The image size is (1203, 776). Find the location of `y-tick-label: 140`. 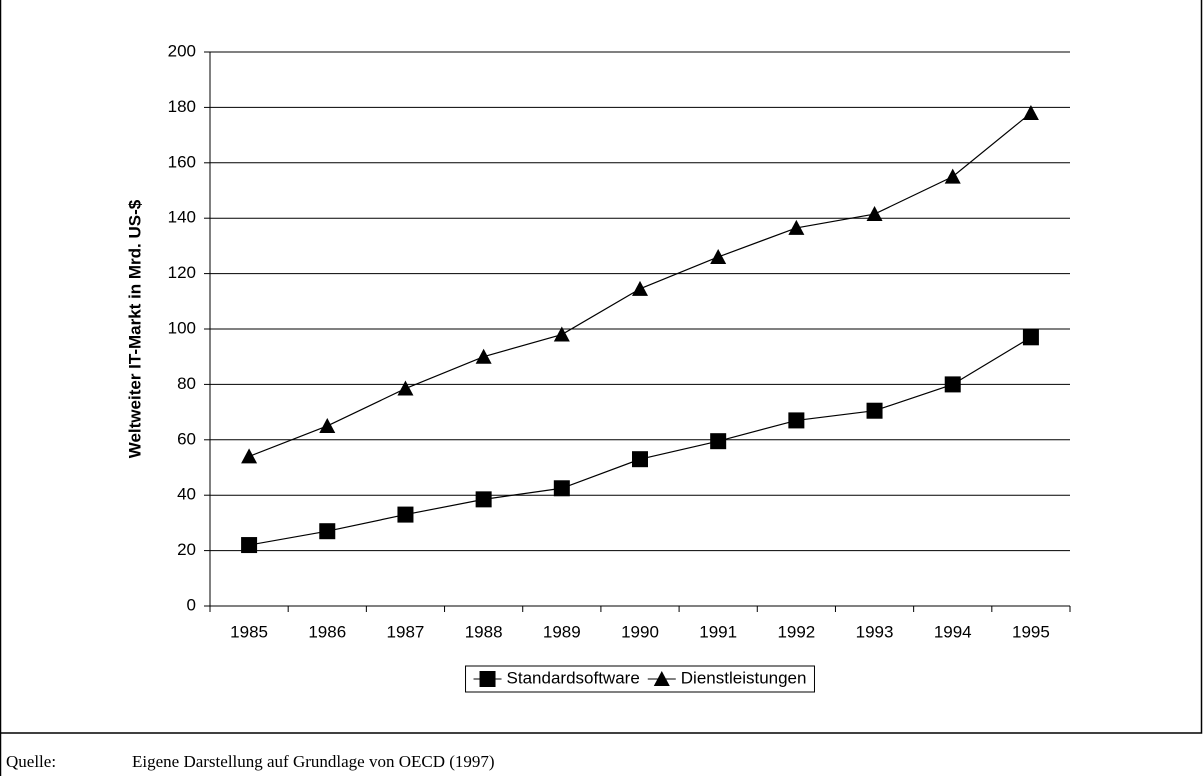

y-tick-label: 140 is located at coordinates (182, 217).